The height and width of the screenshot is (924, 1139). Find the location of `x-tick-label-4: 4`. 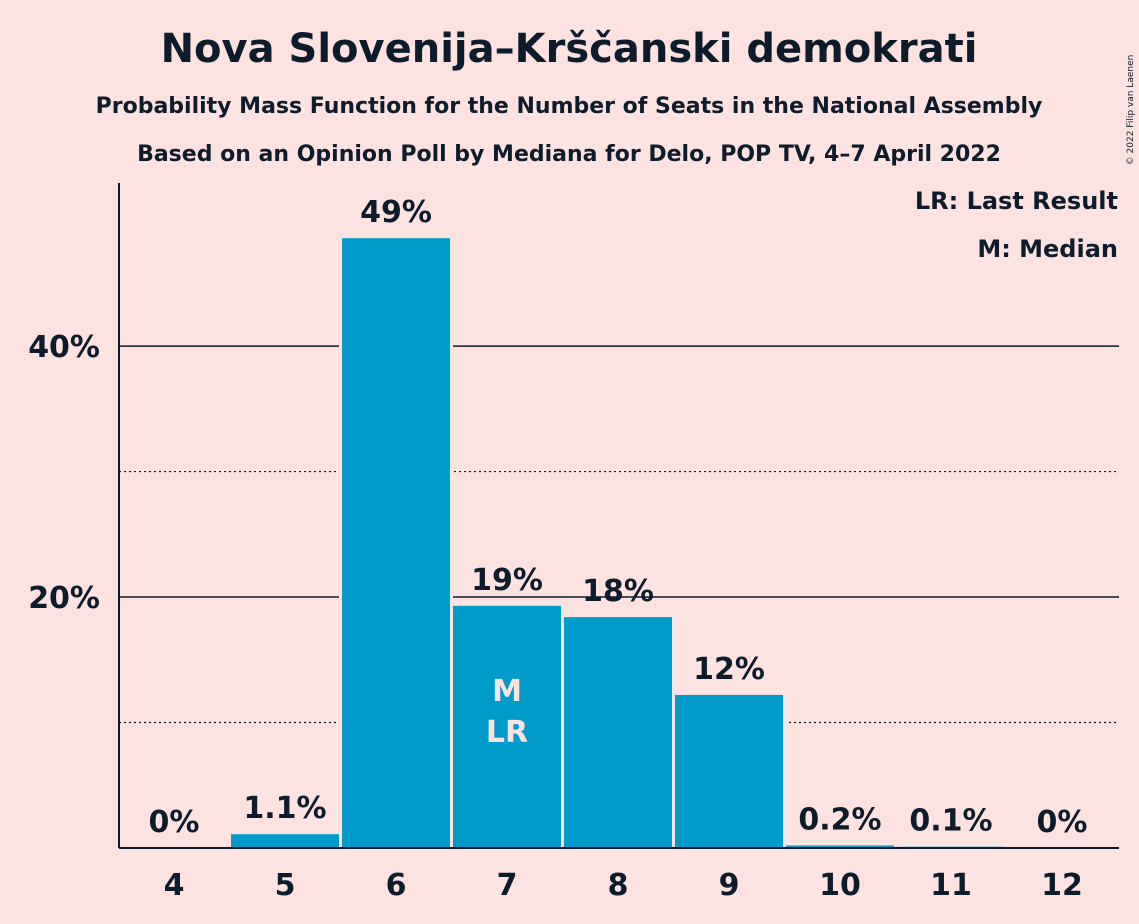

x-tick-label-4: 4 is located at coordinates (174, 885).